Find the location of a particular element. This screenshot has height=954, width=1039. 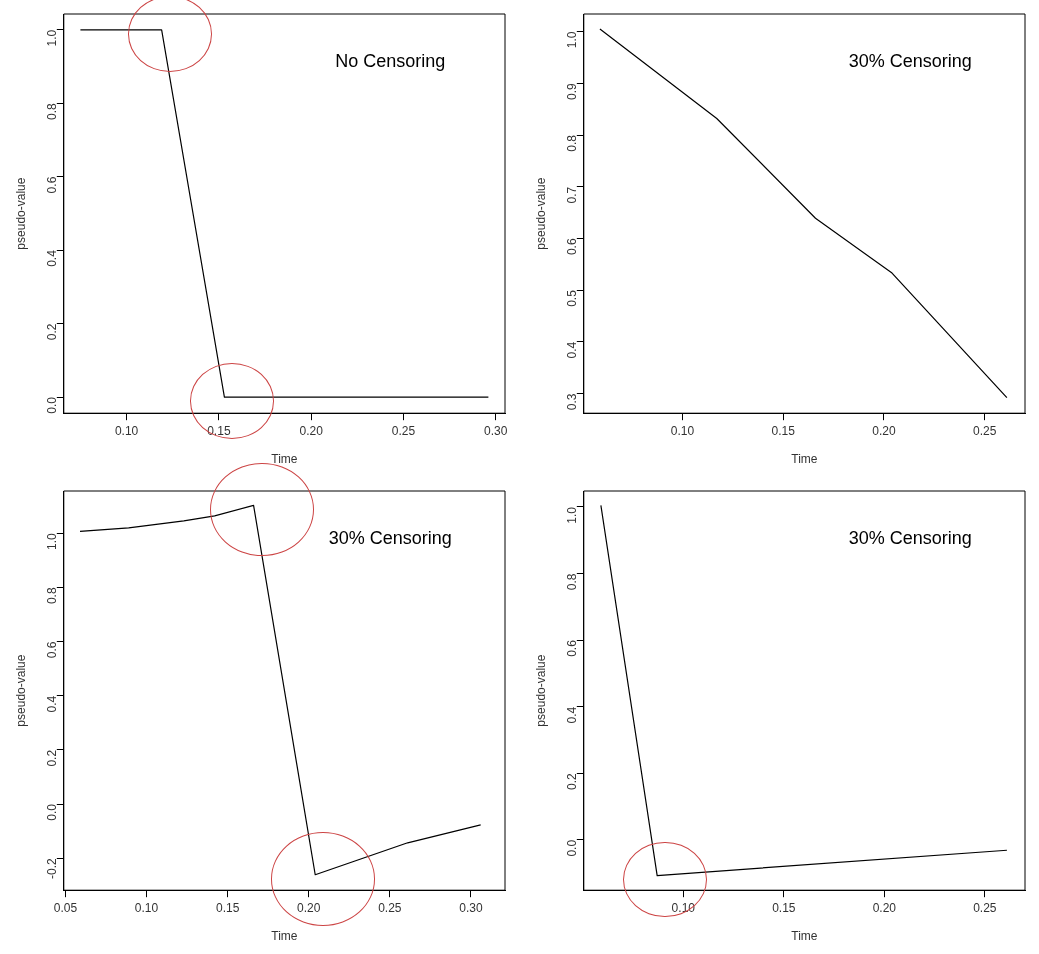

y-tick-label: 0.3 is located at coordinates (572, 402).